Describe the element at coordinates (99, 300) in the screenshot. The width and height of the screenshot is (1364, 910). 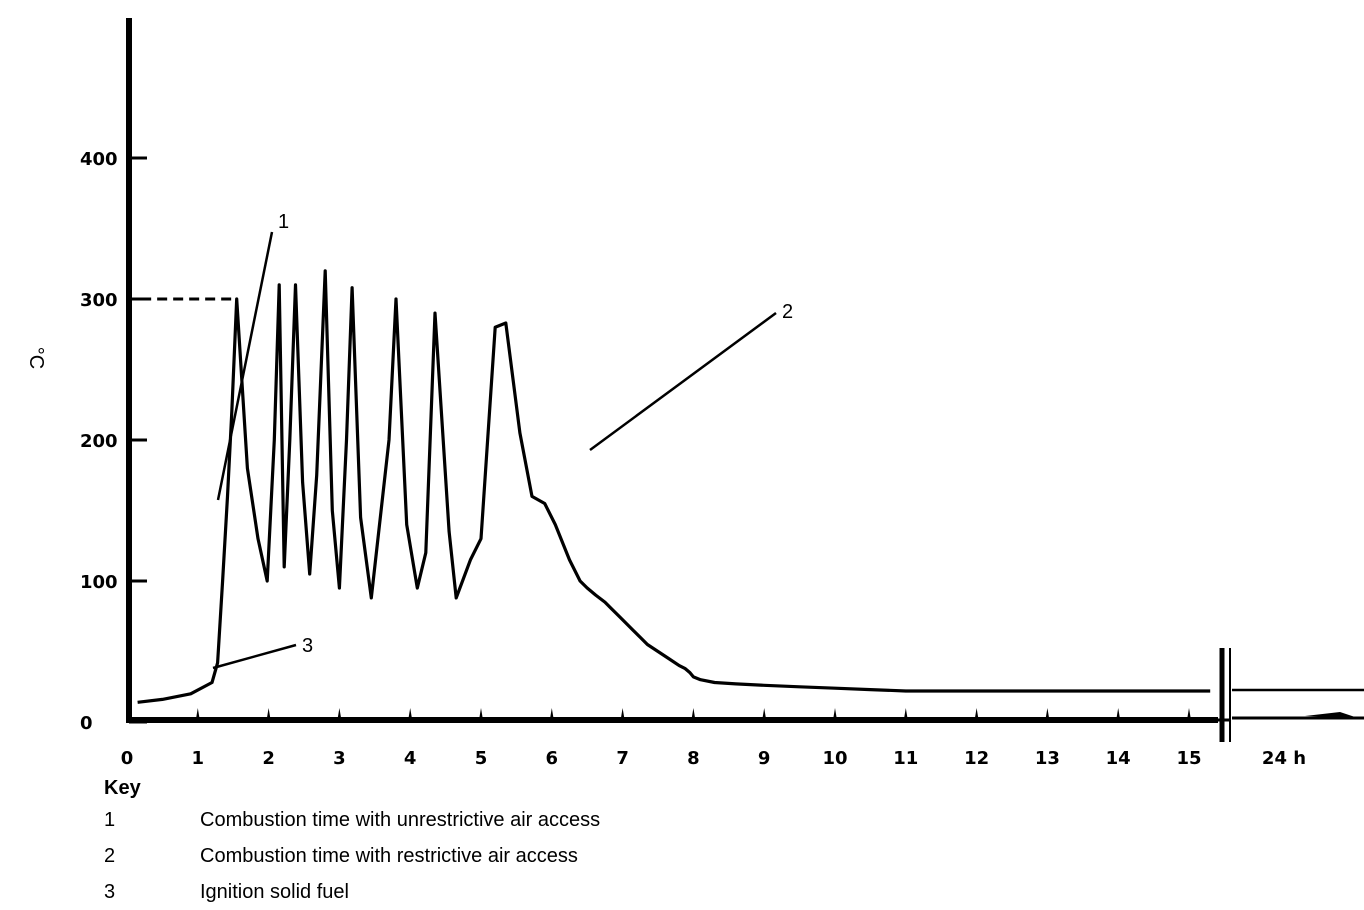
I see `y-tick-label: 300` at that location.